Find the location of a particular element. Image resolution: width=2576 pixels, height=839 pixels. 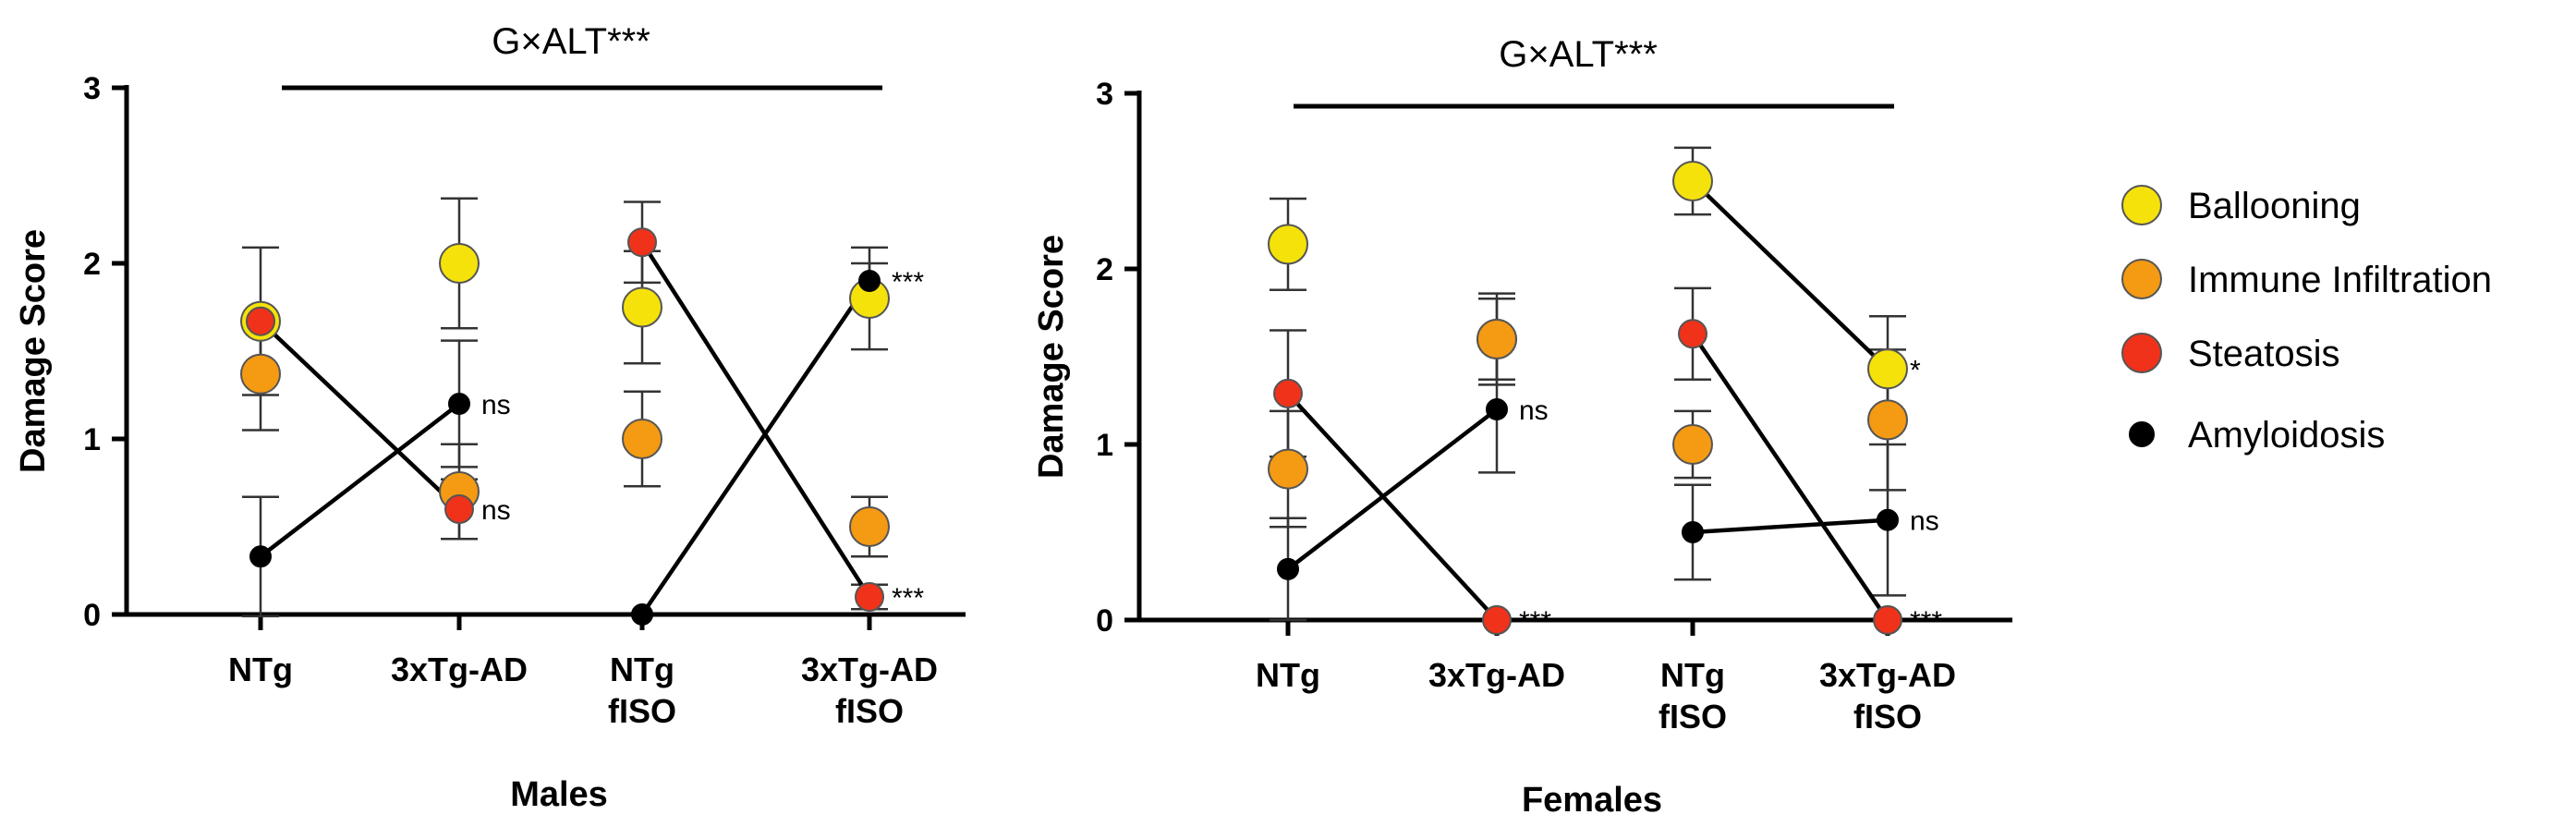

x-axis-title: Females is located at coordinates (1592, 801).